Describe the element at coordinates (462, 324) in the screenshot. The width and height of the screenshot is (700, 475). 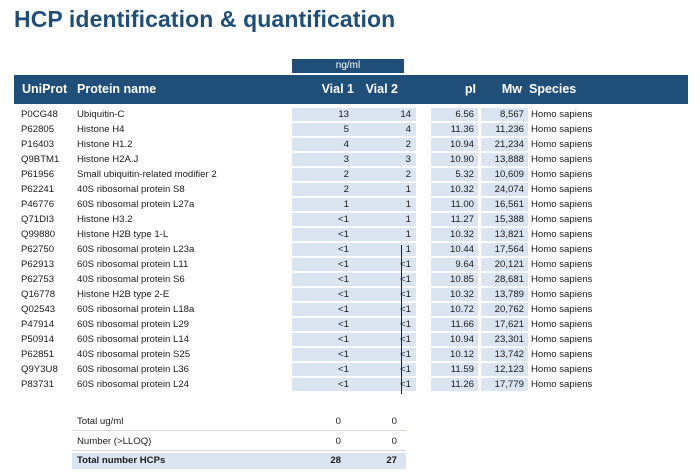
I see `cell-pi: 11.66` at that location.